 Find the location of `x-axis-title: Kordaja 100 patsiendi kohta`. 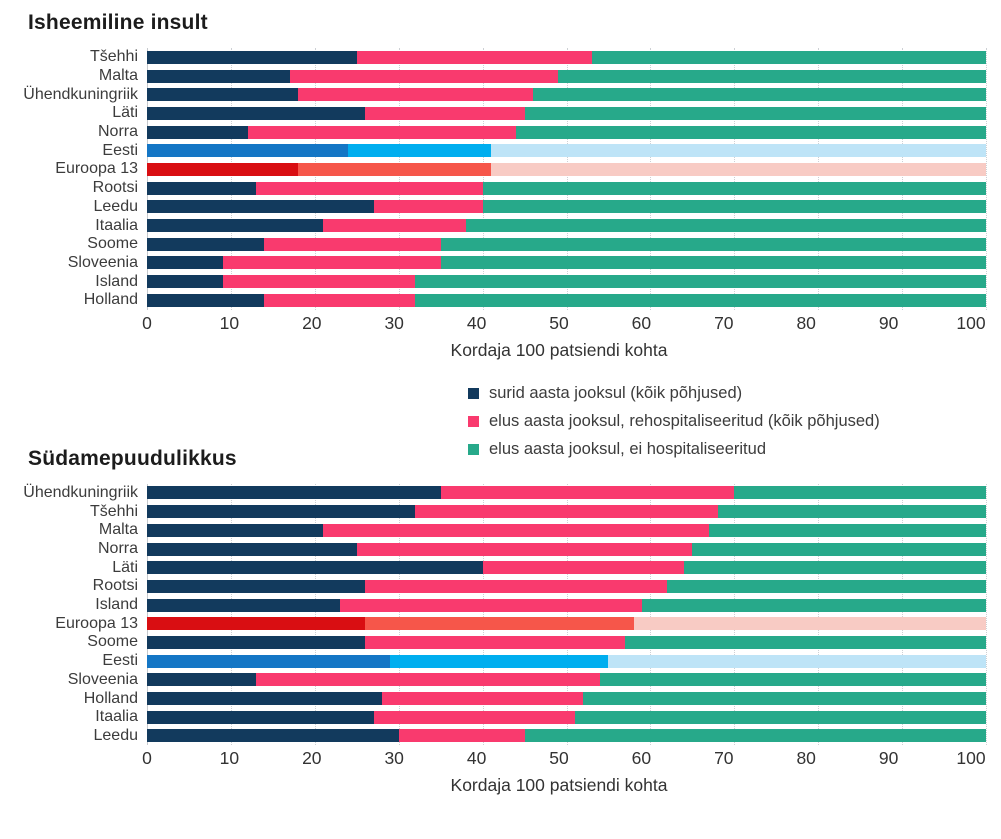

x-axis-title: Kordaja 100 patsiendi kohta is located at coordinates (559, 785).